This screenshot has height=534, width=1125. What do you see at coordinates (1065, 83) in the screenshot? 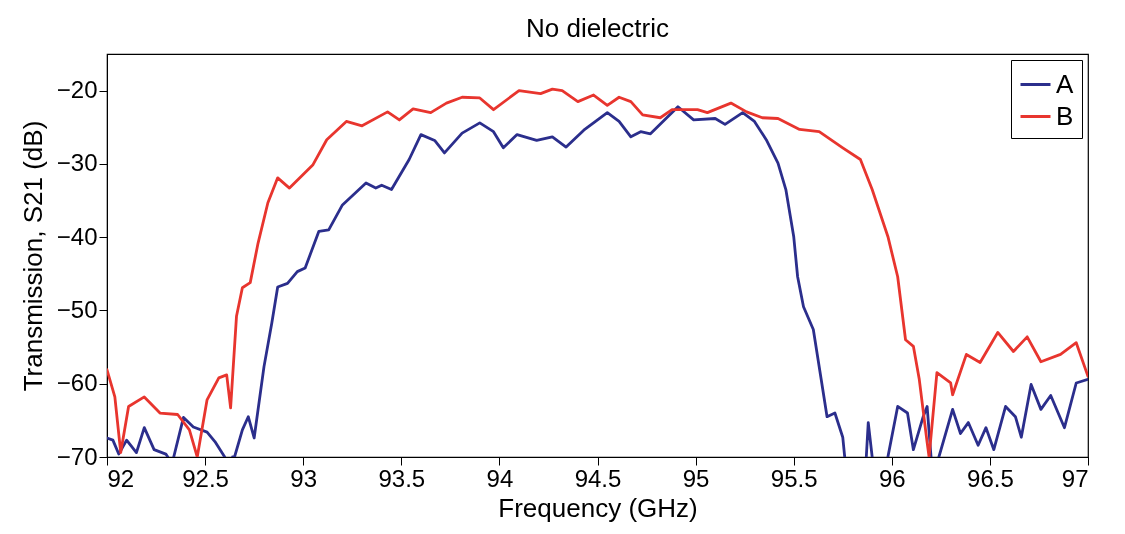
I see `legend-label: A` at bounding box center [1065, 83].